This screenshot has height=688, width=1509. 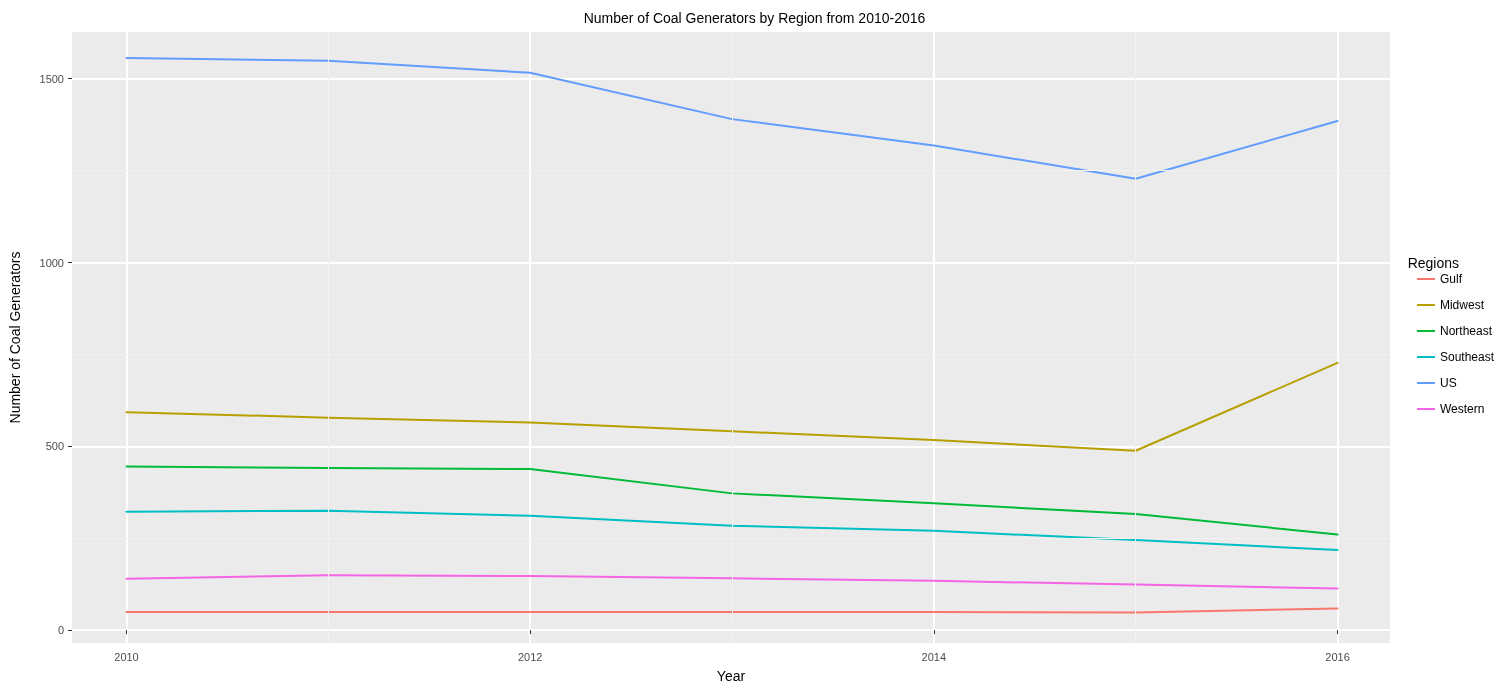 I want to click on y-tick-label: 1000, so click(x=51, y=262).